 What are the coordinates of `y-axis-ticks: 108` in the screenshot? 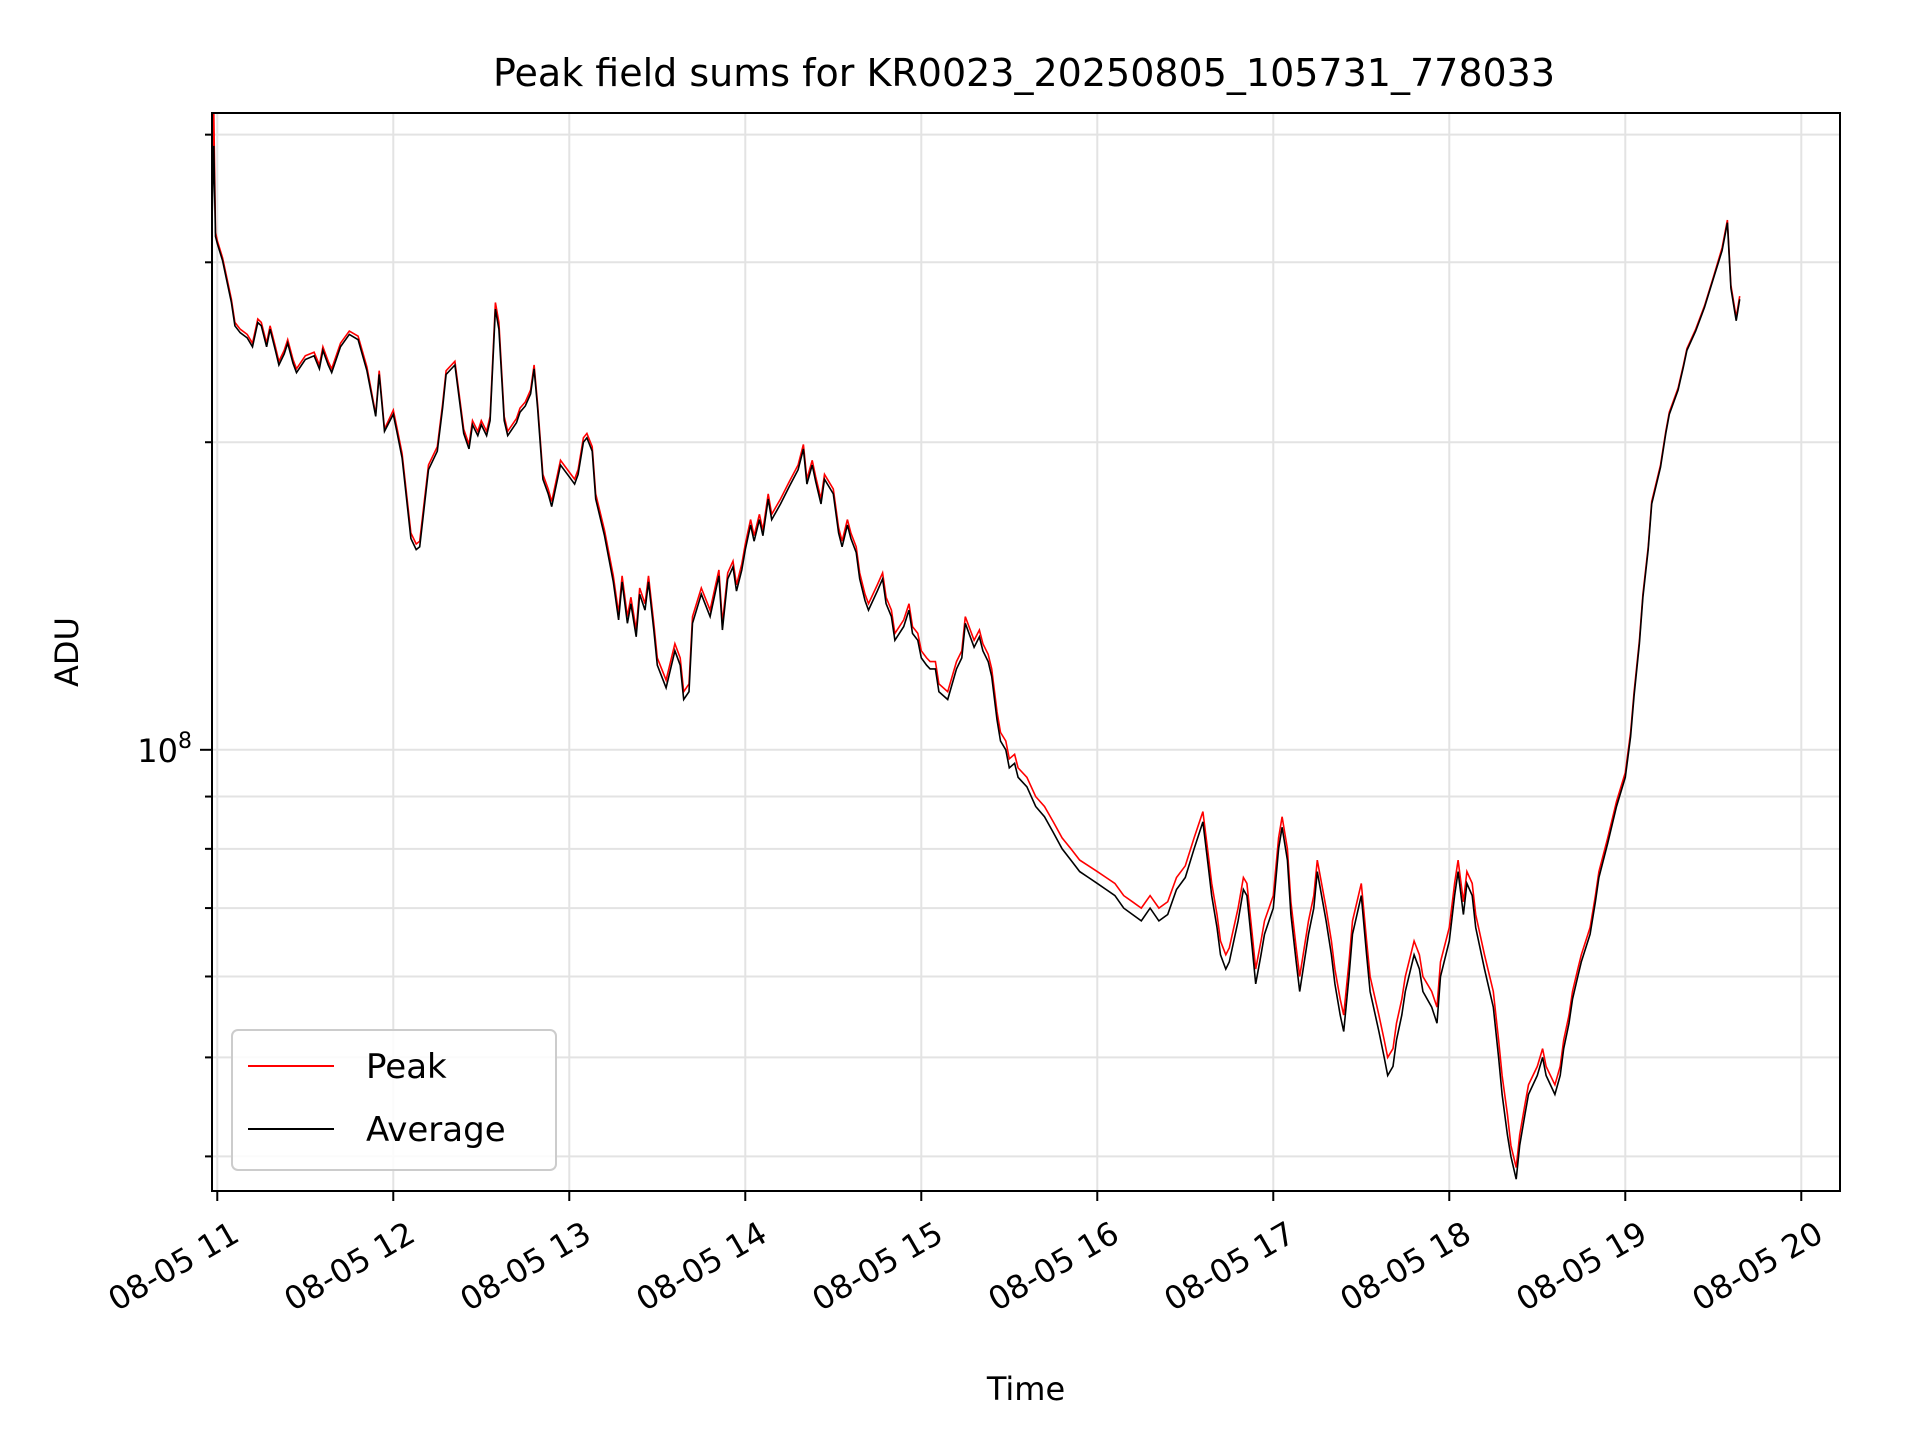 It's located at (174, 645).